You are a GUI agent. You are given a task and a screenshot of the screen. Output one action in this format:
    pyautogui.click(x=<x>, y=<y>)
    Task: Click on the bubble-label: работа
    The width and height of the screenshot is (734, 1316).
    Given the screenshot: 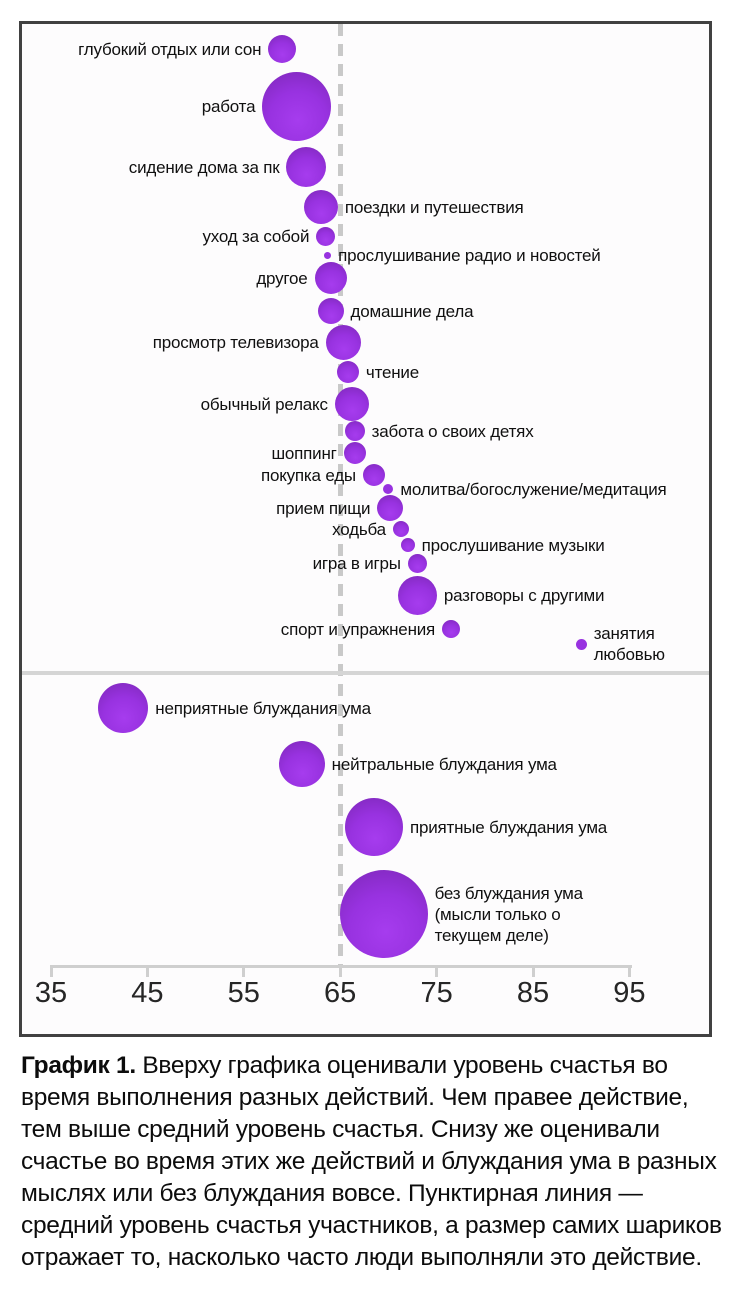 What is the action you would take?
    pyautogui.click(x=228, y=106)
    